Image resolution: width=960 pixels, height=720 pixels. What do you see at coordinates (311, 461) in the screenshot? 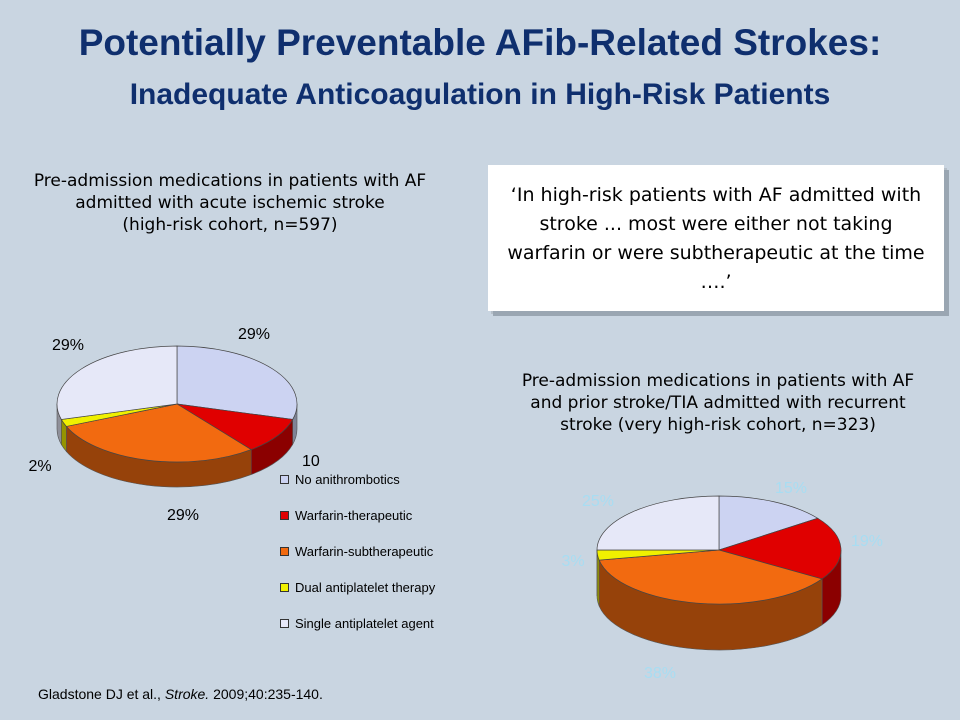
I see `data-label: 10%` at bounding box center [311, 461].